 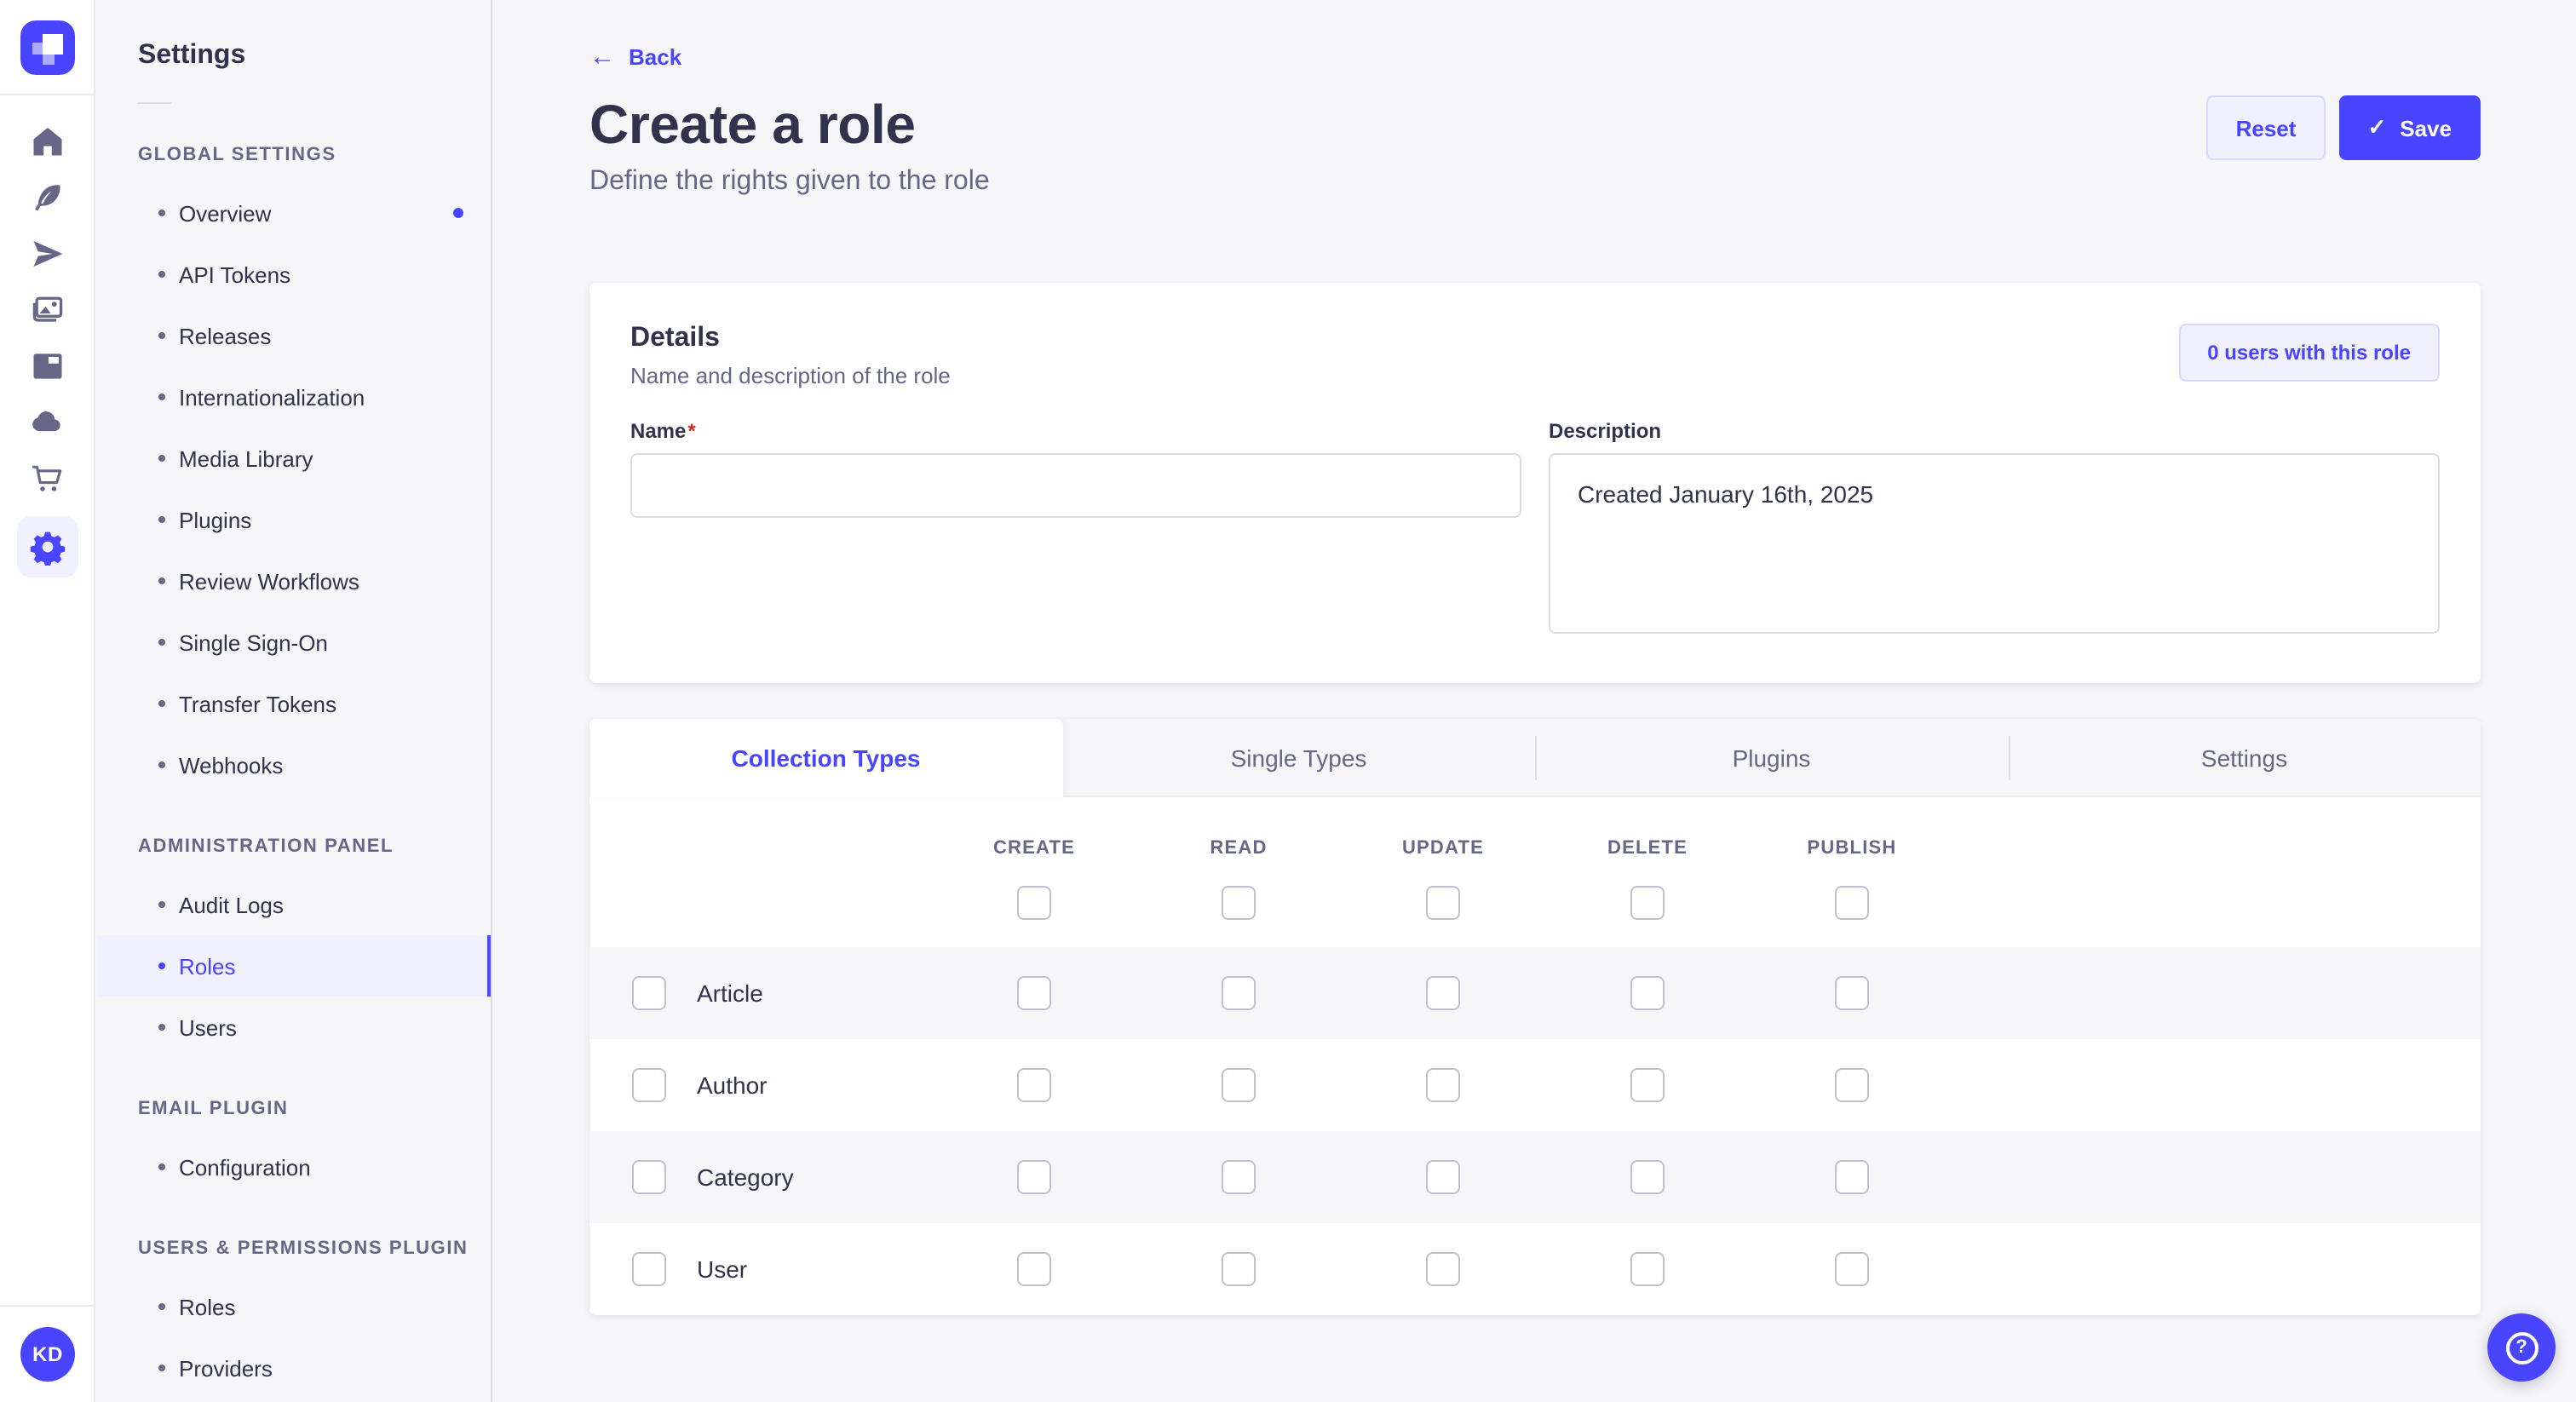 What do you see at coordinates (732, 1085) in the screenshot?
I see `content-type-label: Author` at bounding box center [732, 1085].